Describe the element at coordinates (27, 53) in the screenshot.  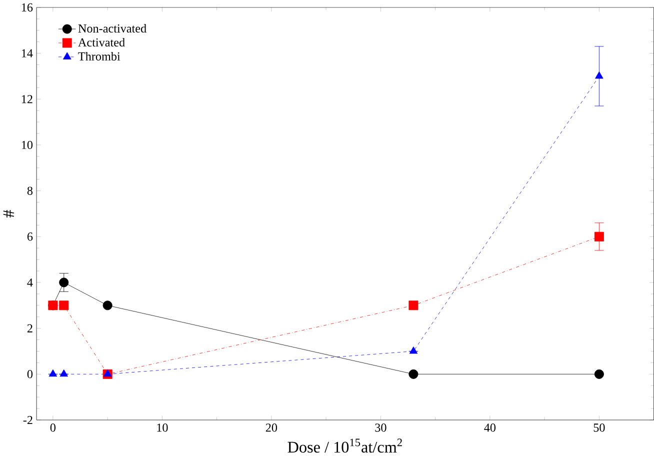
I see `y-tick-label: 14` at that location.